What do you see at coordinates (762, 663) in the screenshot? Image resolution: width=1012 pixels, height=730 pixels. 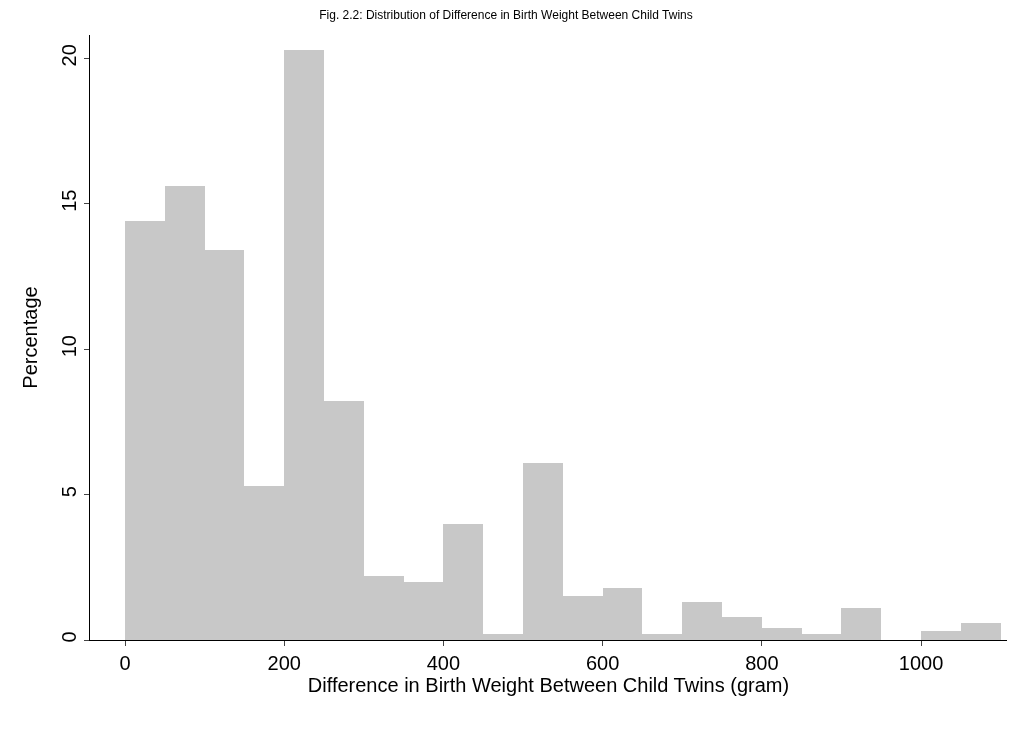 I see `x-tick-label: 800` at bounding box center [762, 663].